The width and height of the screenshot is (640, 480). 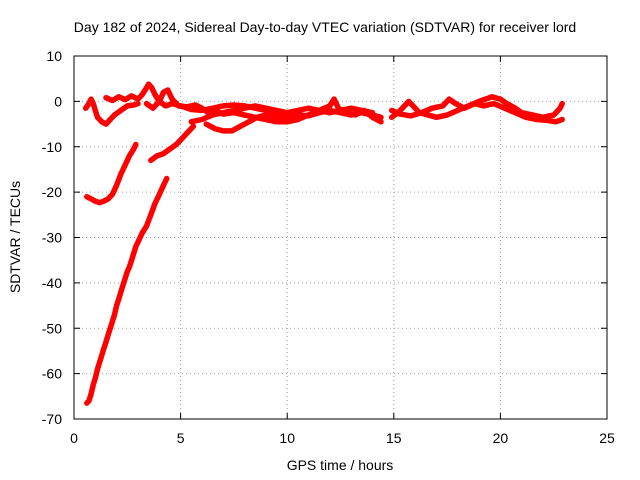 What do you see at coordinates (52, 238) in the screenshot?
I see `y-tick-label: -30` at bounding box center [52, 238].